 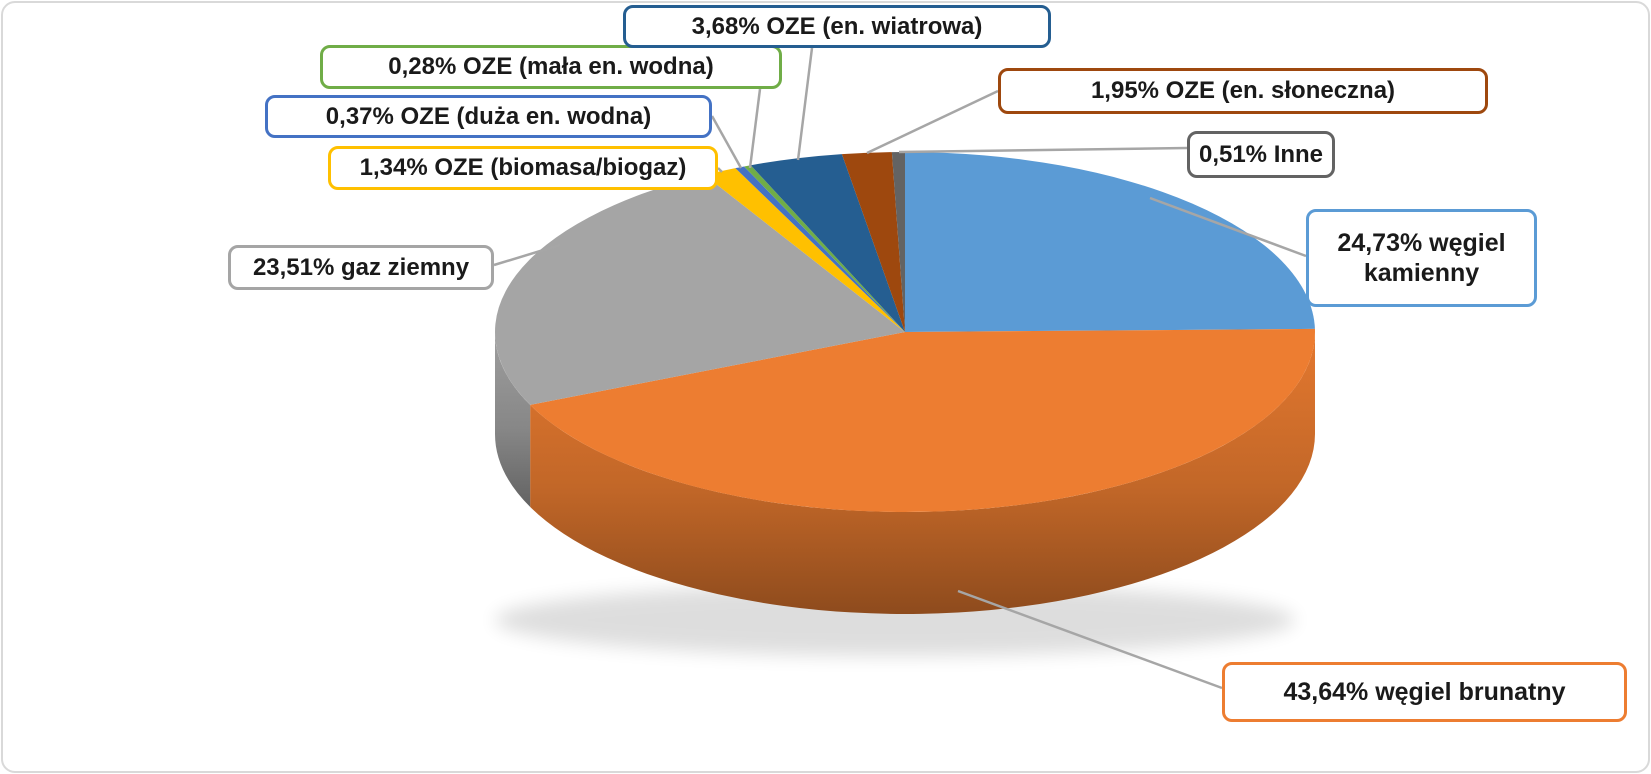 I want to click on pie-label-oze-duza-wodna: 0,37% OZE (duża en. wodna), so click(x=488, y=116).